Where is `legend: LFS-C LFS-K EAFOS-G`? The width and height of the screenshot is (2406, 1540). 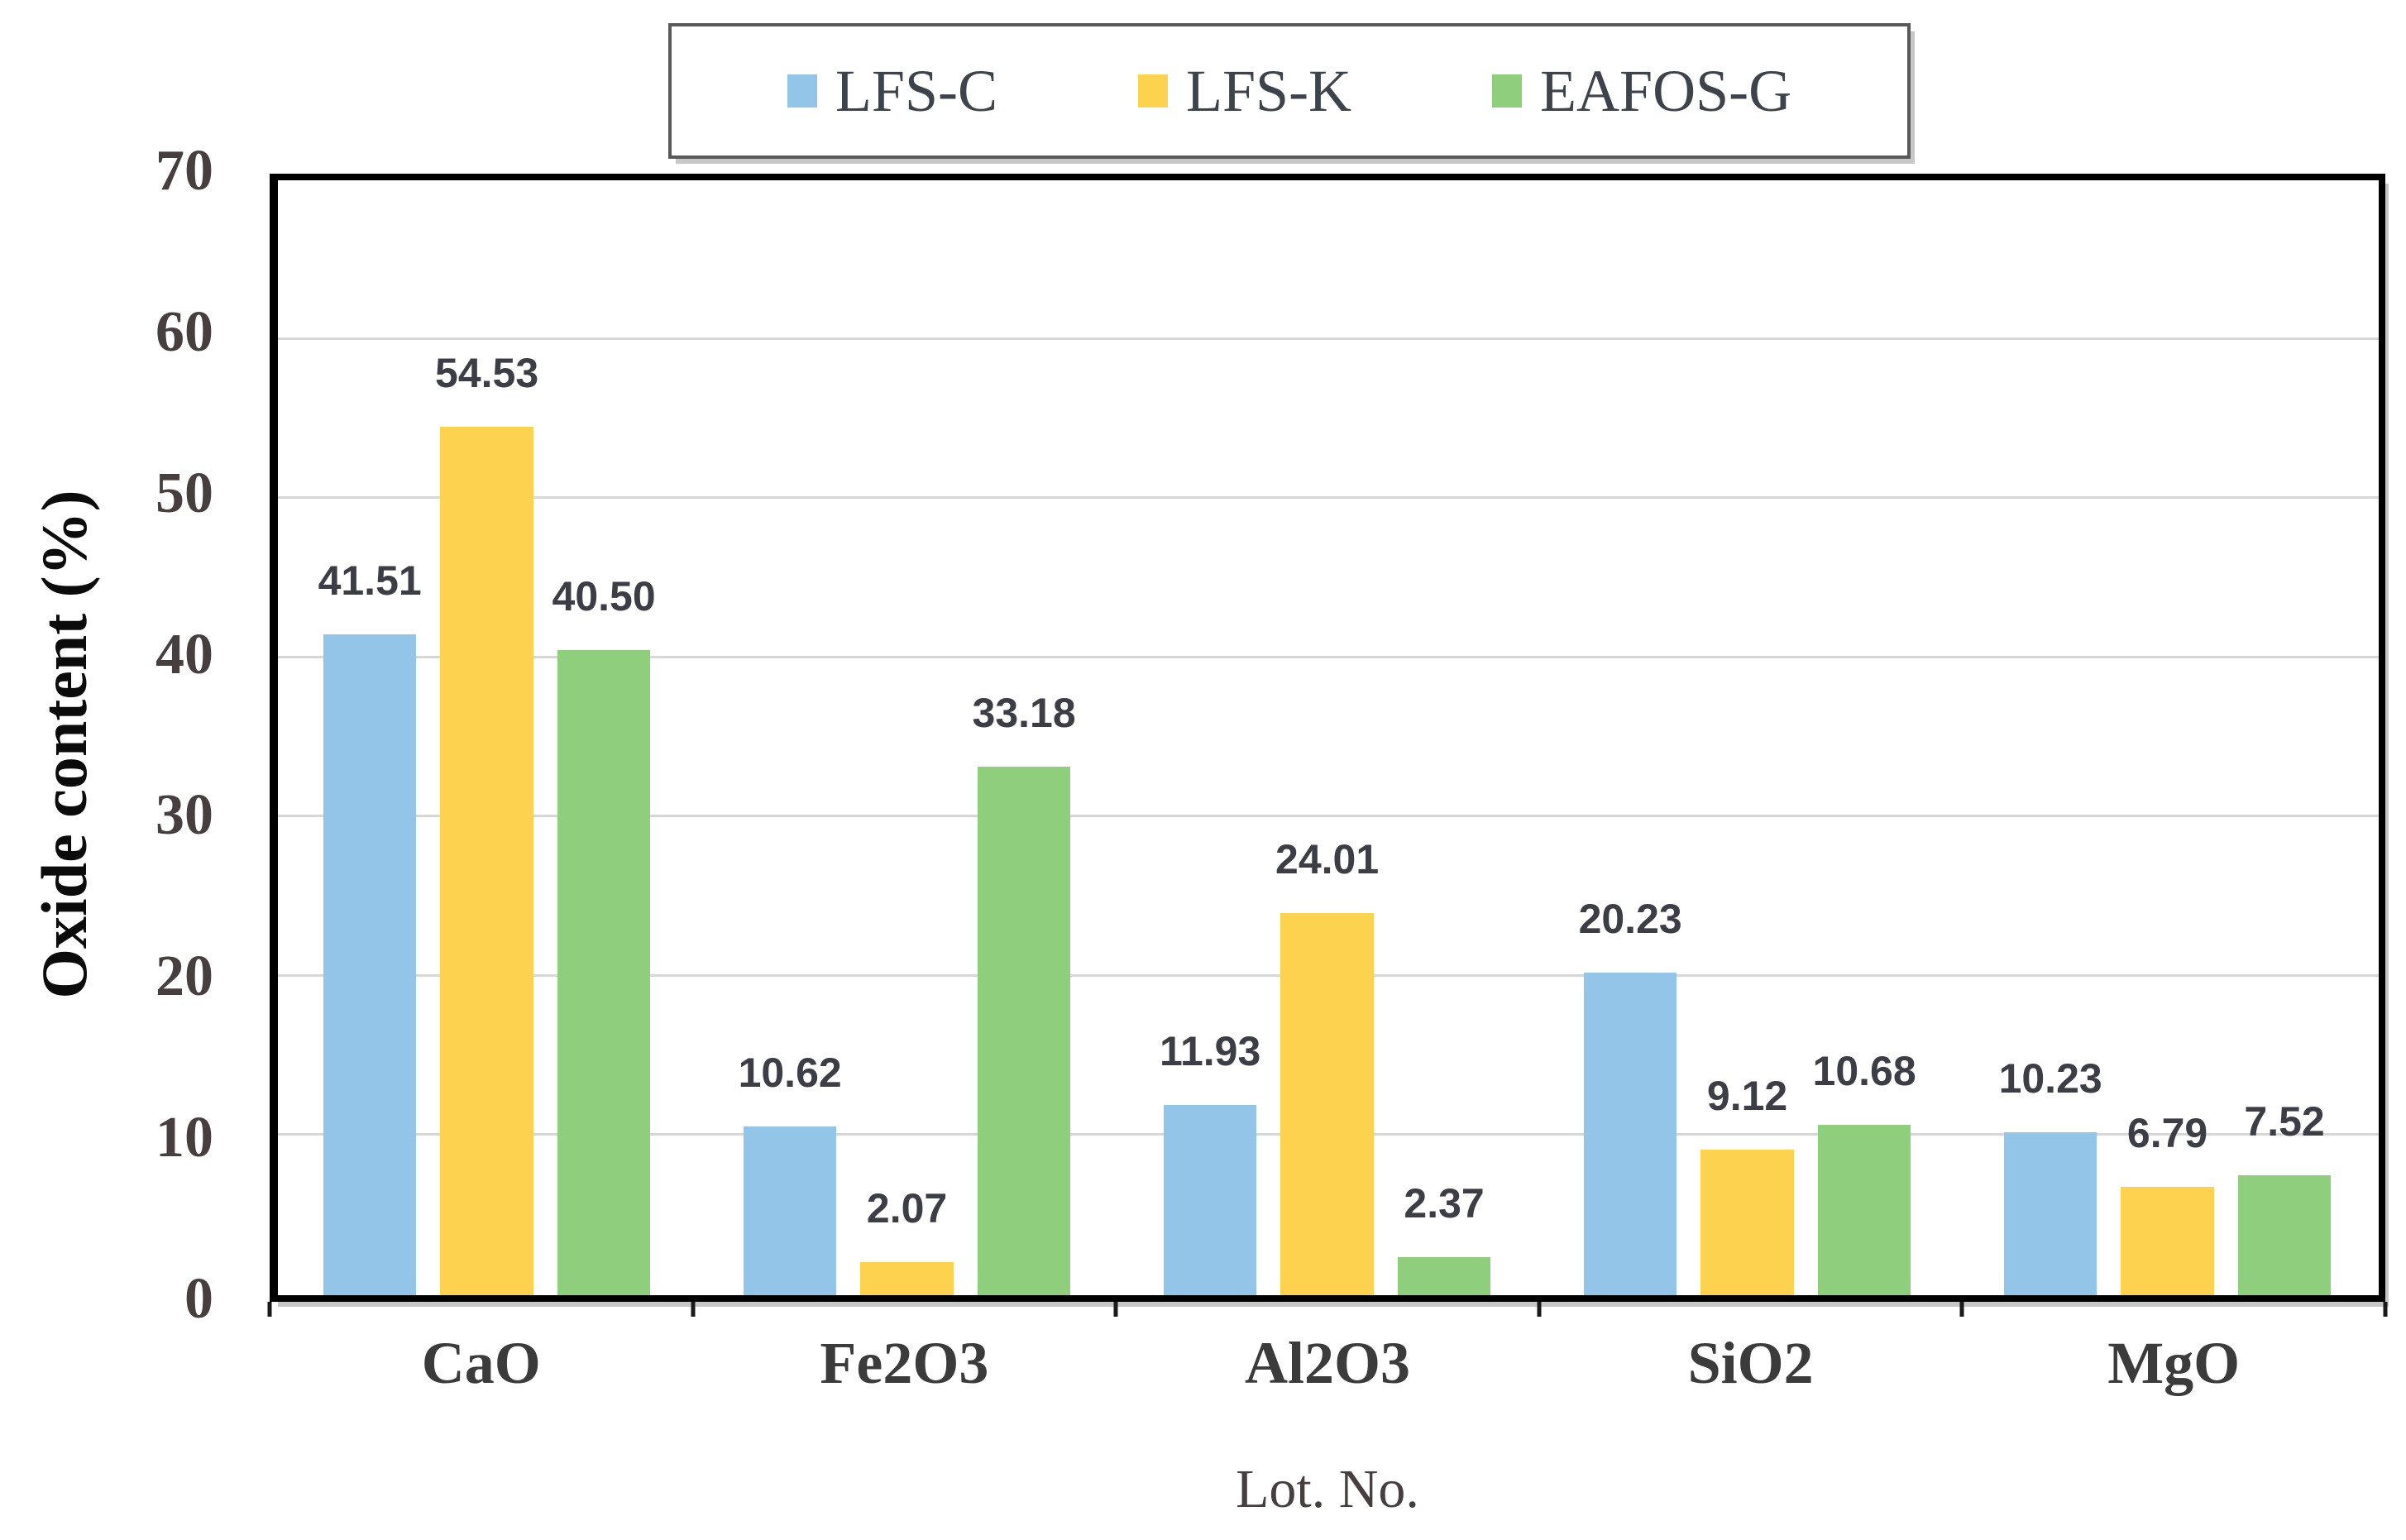 legend: LFS-C LFS-K EAFOS-G is located at coordinates (1289, 91).